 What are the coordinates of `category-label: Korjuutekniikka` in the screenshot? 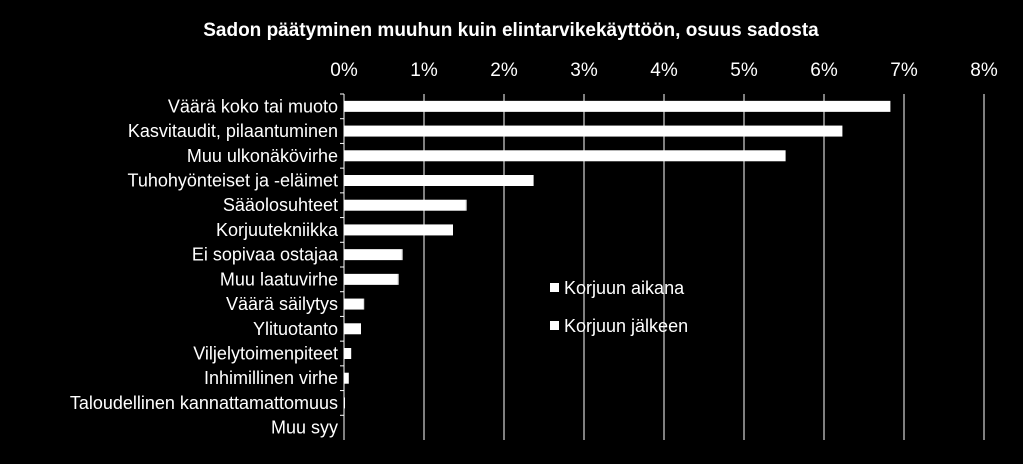 It's located at (277, 230).